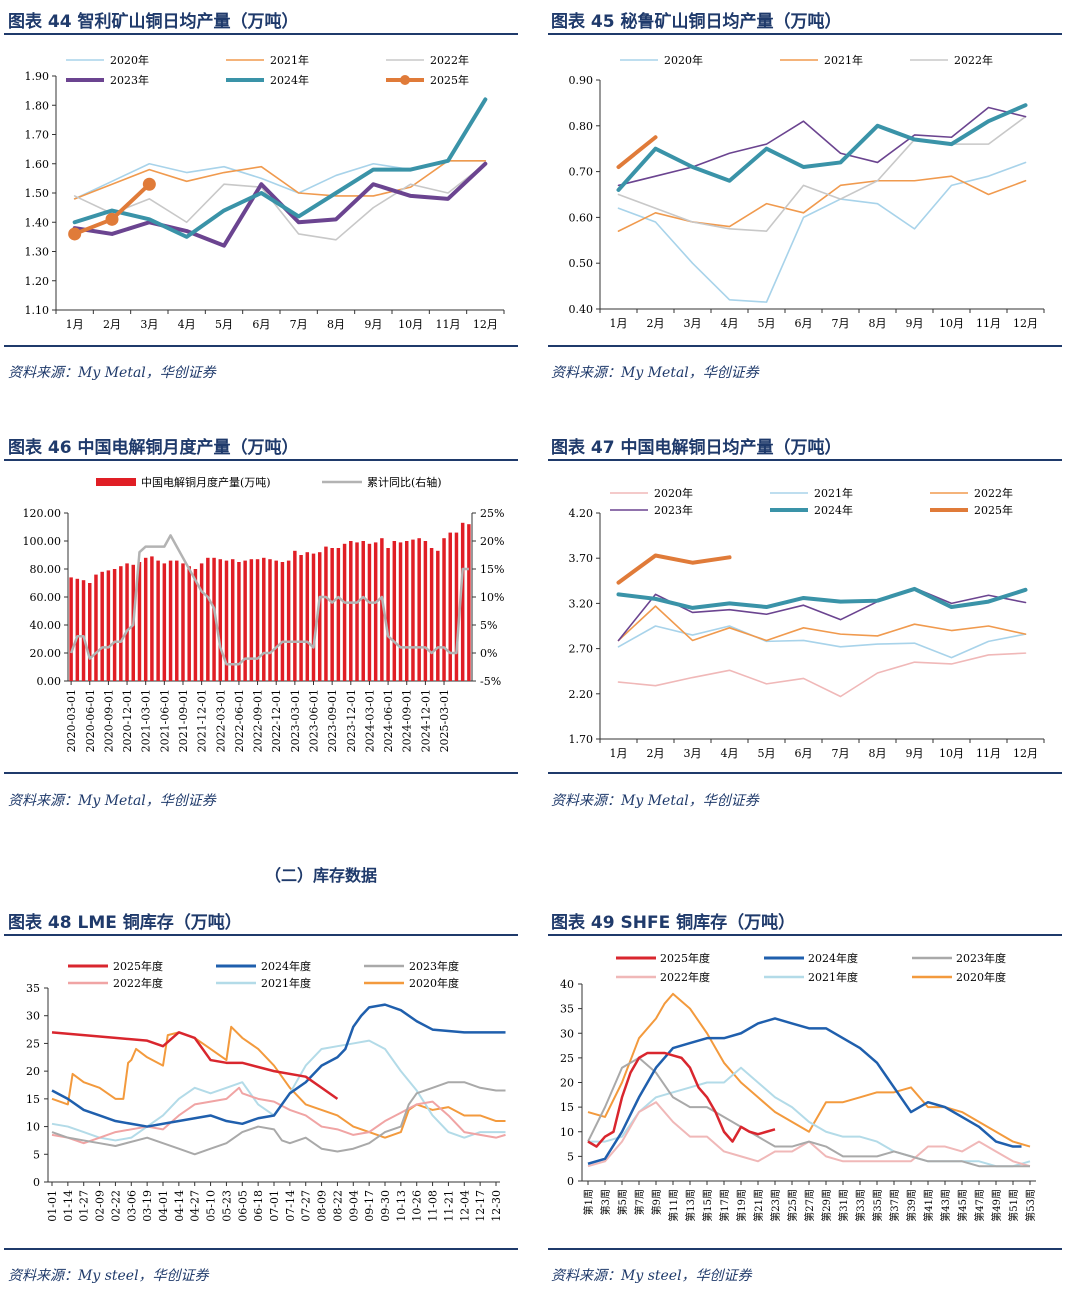  Describe the element at coordinates (261, 460) in the screenshot. I see `chart-46-top-rule` at that location.